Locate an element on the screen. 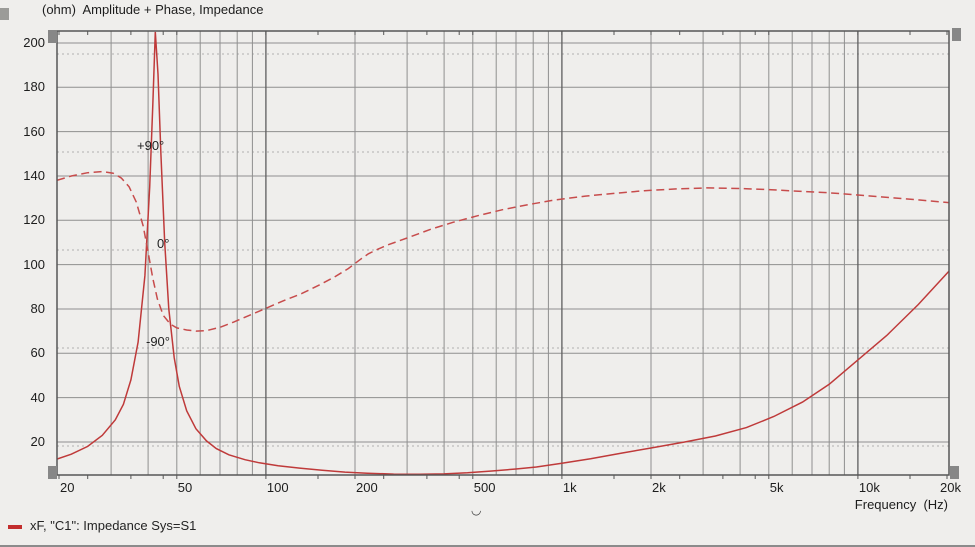  chart-title: (ohm) Amplitude + Phase, Impedance is located at coordinates (153, 9).